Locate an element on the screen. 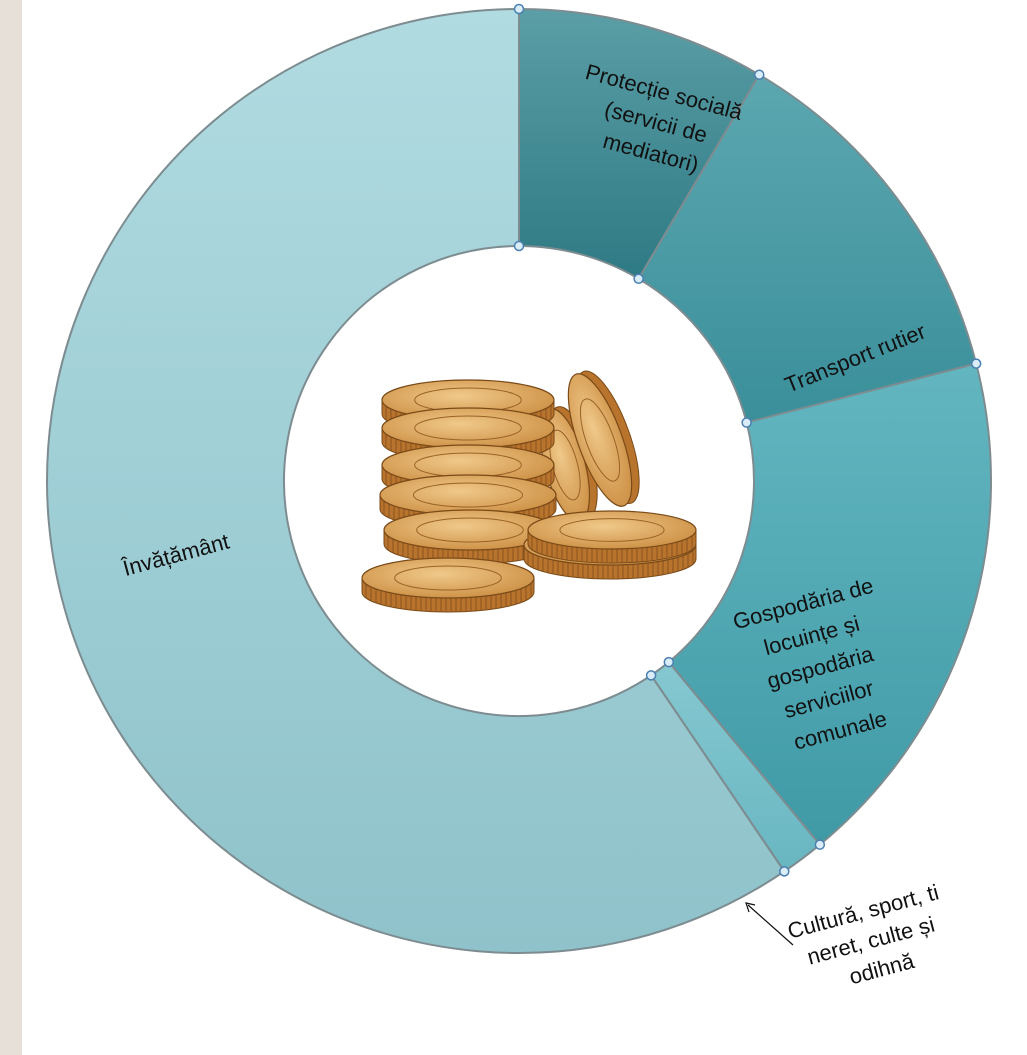 The height and width of the screenshot is (1055, 1027). culture-leader-arrow is located at coordinates (769, 924).